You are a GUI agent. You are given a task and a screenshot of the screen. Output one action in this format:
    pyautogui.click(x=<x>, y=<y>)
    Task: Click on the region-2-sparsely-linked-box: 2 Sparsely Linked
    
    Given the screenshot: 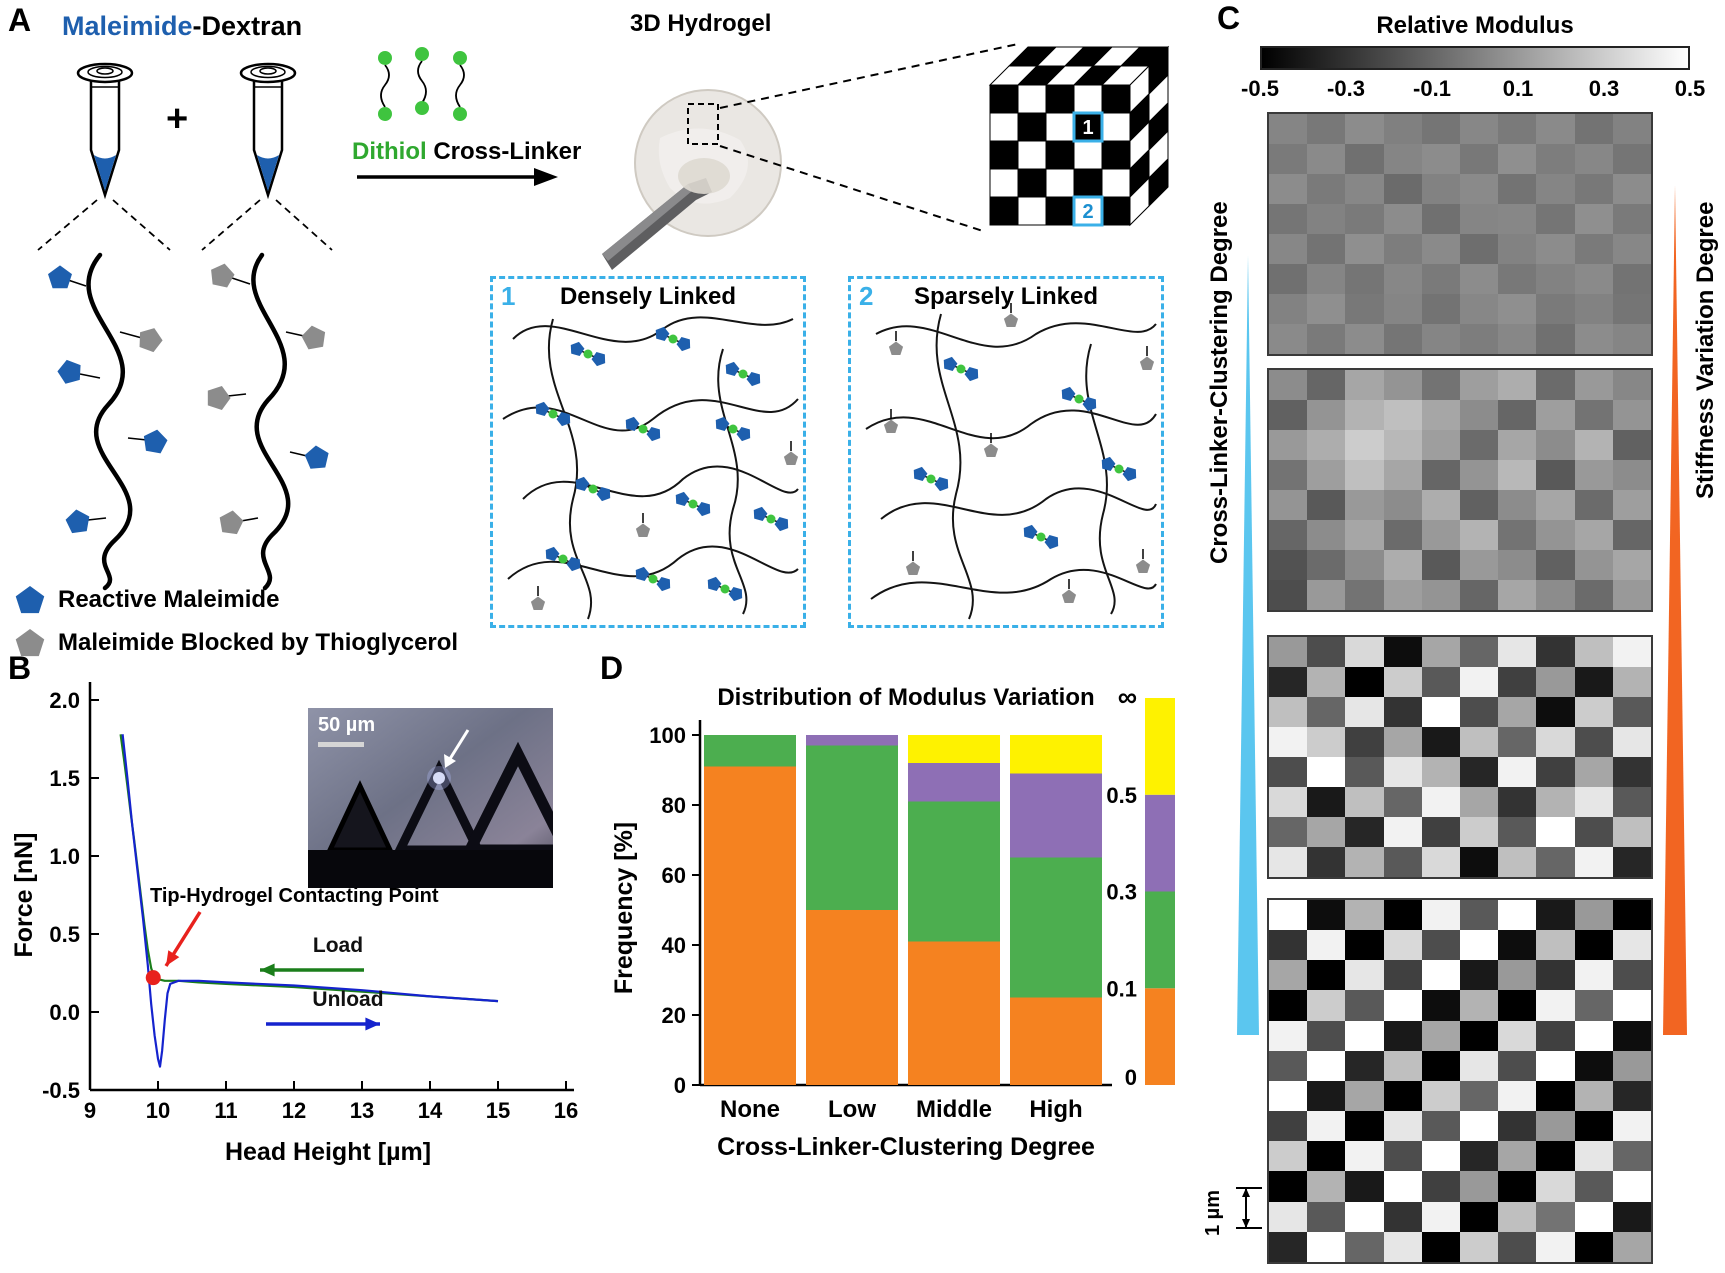 What is the action you would take?
    pyautogui.click(x=1006, y=452)
    